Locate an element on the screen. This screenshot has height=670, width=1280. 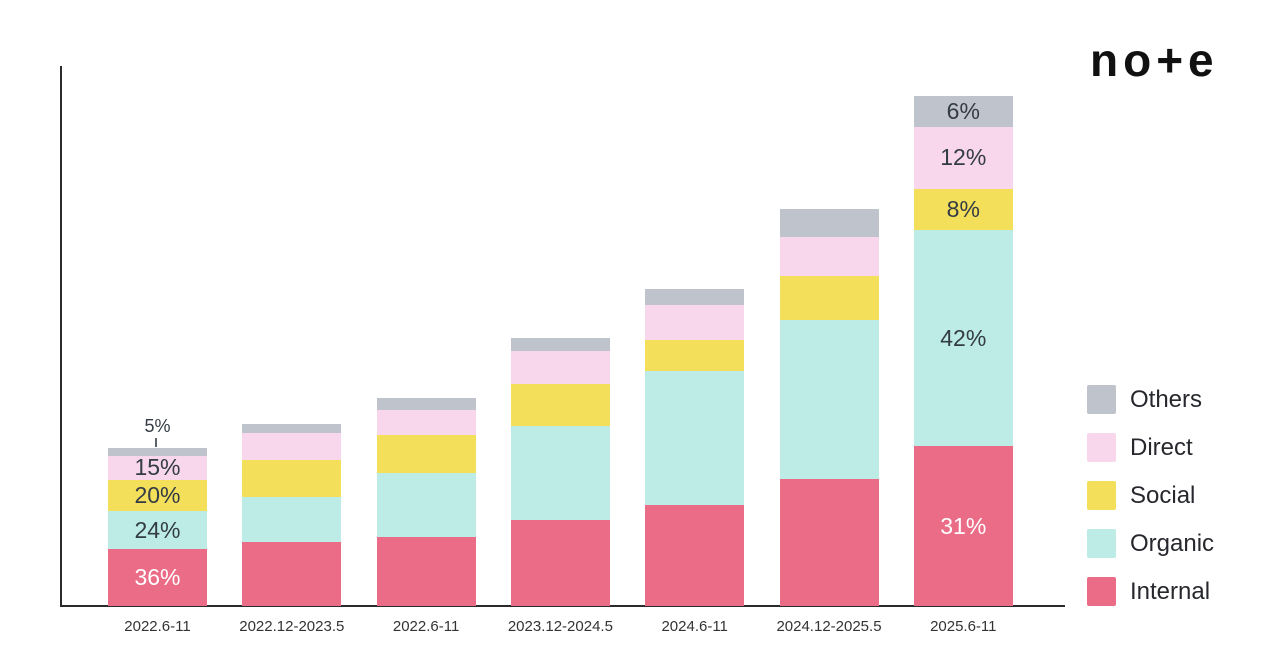
bar-1-segment-internal is located at coordinates (292, 574).